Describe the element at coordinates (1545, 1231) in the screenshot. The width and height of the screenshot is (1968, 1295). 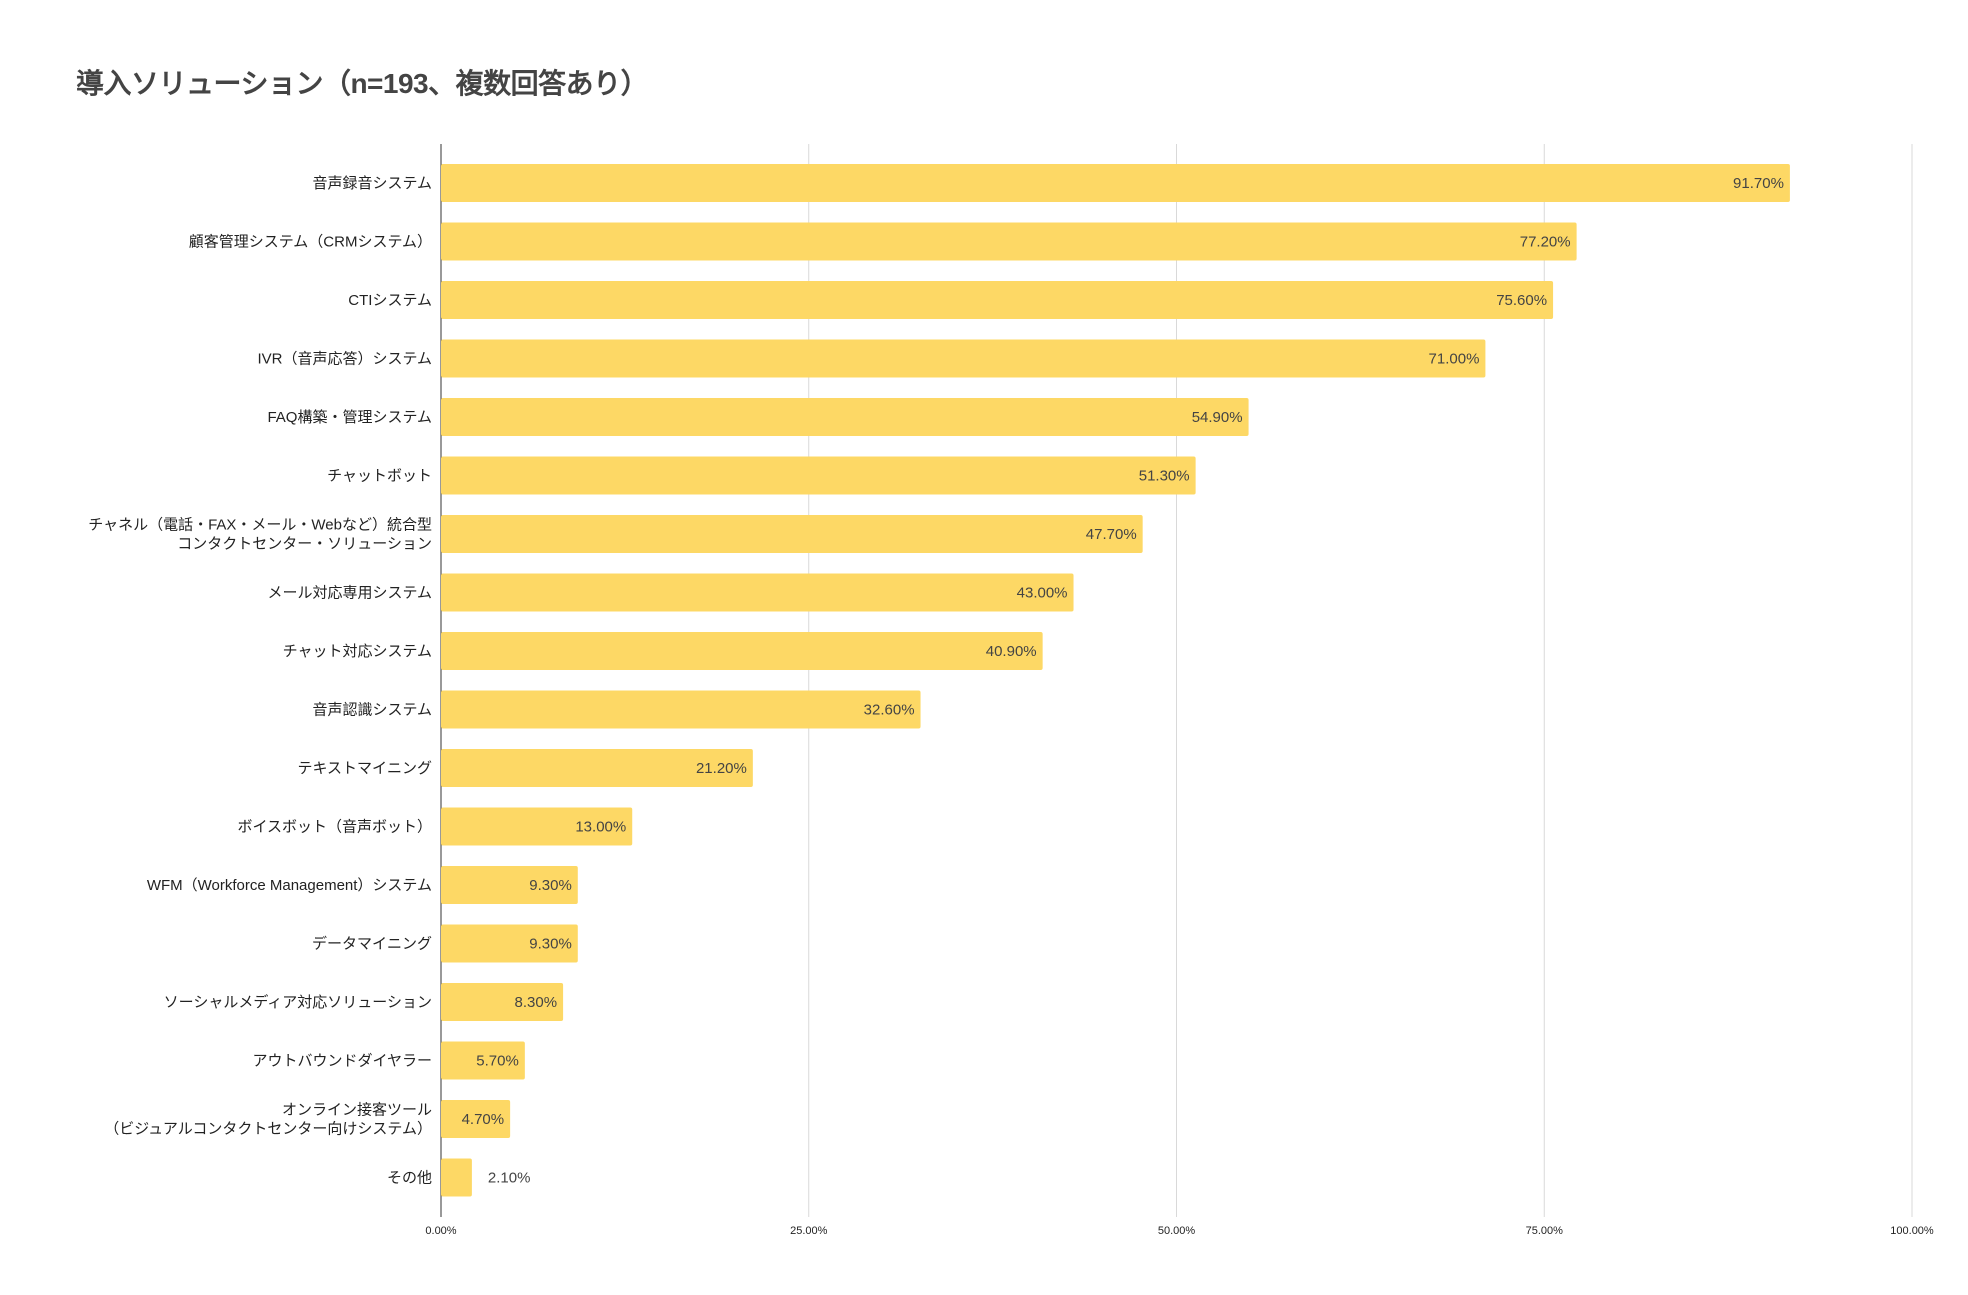
I see `x-tick-label: 75.00%` at that location.